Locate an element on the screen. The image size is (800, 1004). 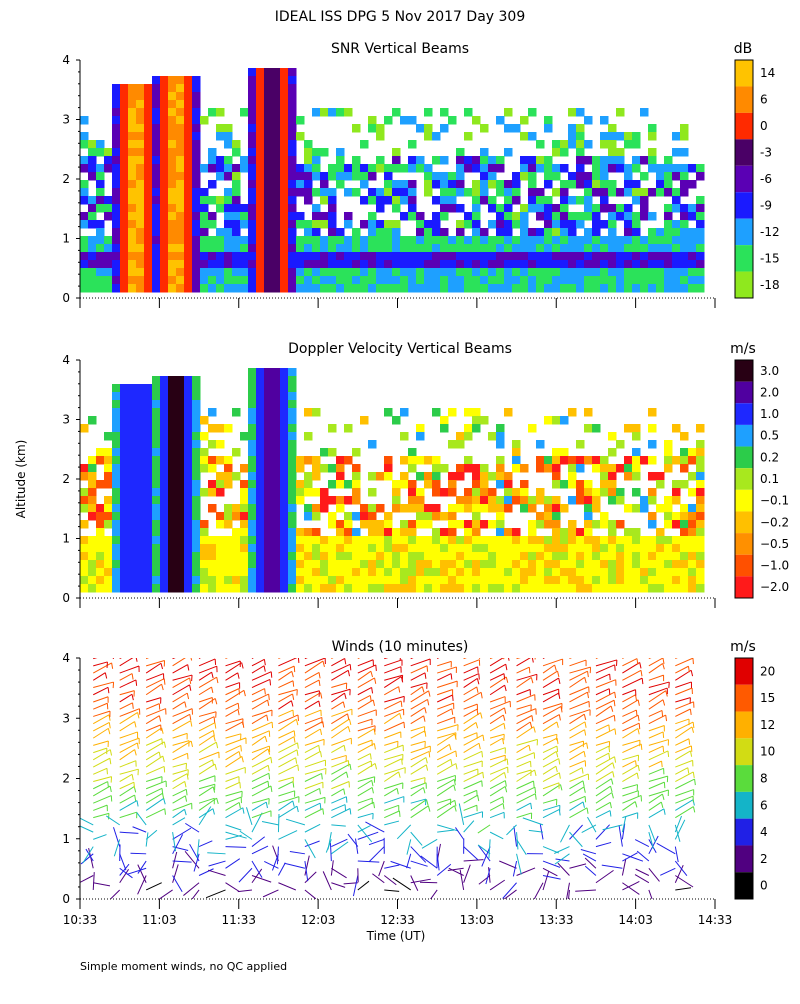
colorbar-swatch is located at coordinates (744, 544).